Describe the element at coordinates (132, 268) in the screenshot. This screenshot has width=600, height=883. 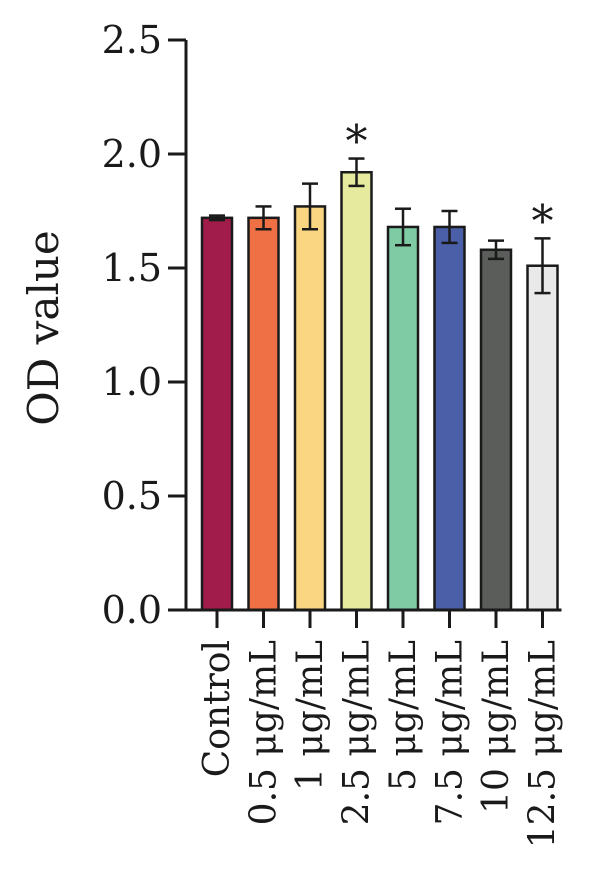
I see `y-tick-label: 1.5` at that location.